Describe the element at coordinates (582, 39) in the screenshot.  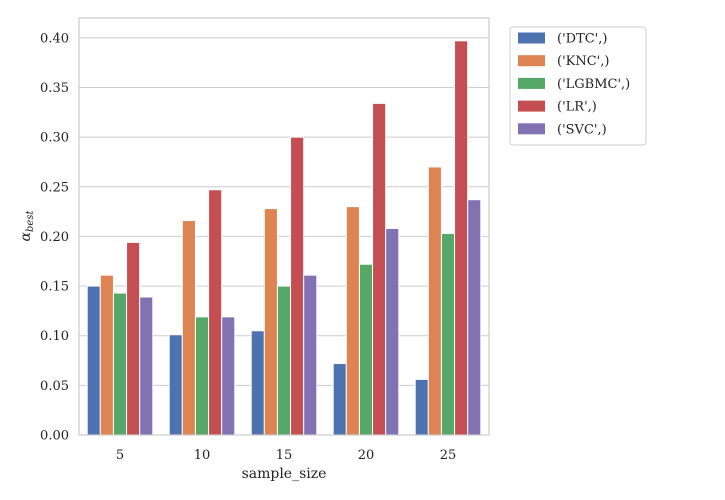
I see `legend-label: ('DTC',)` at that location.